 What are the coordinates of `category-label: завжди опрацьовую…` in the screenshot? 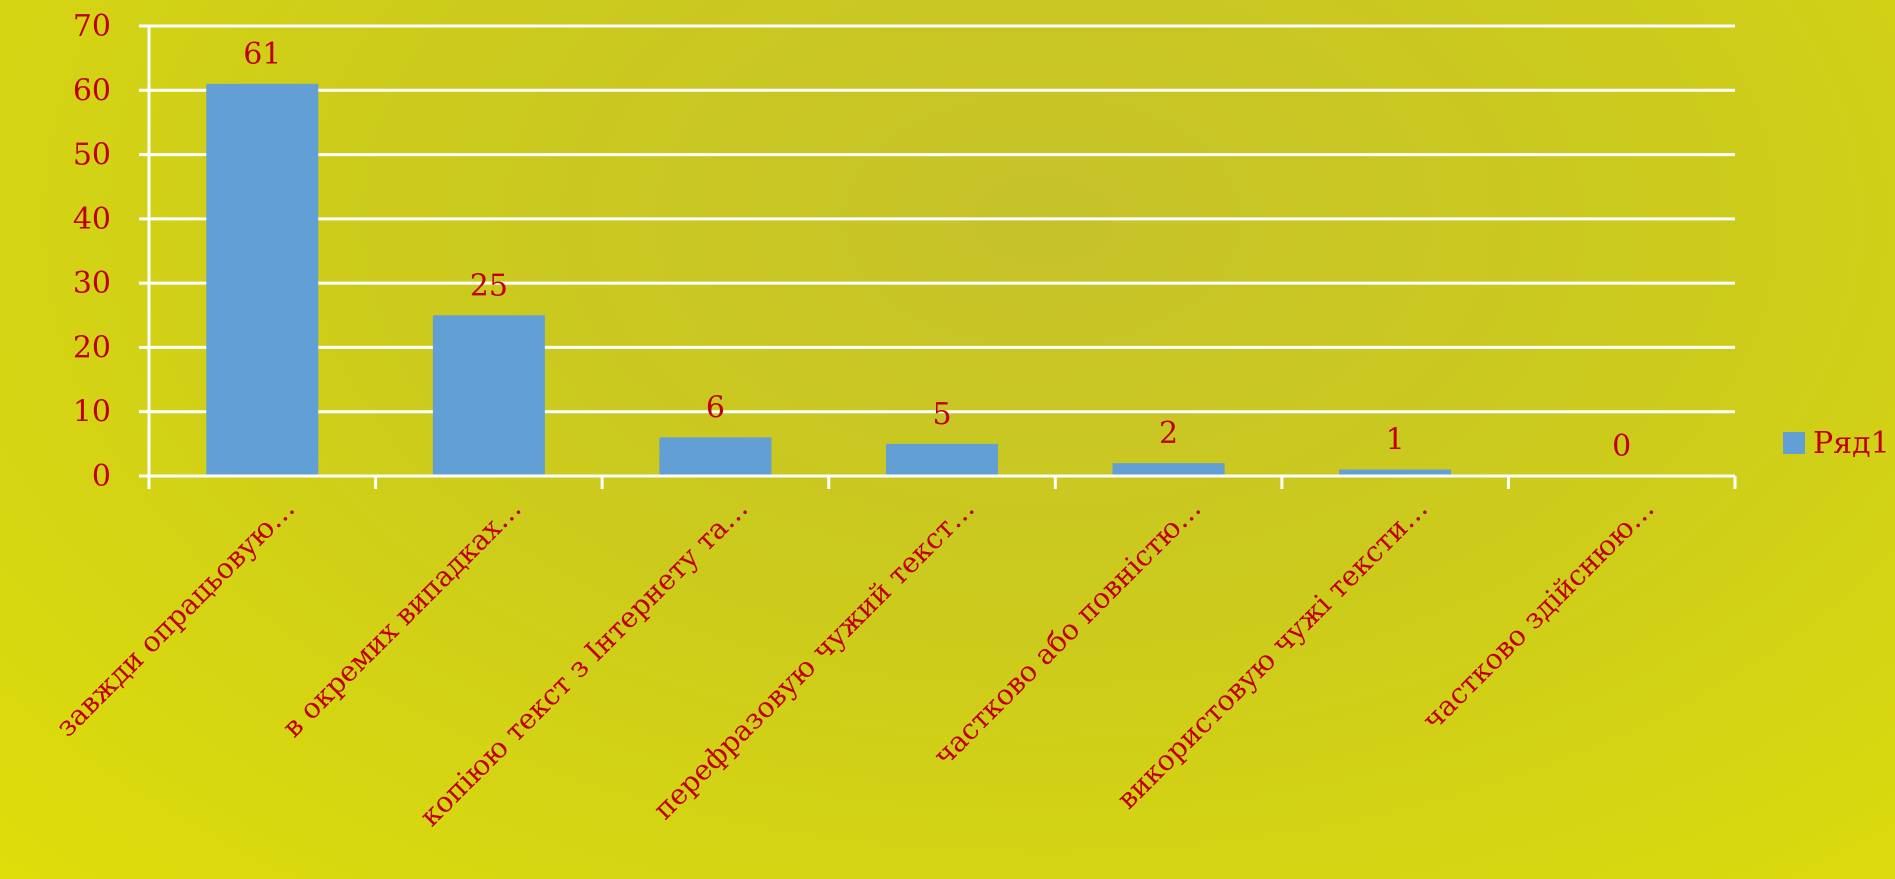 It's located at (175, 618).